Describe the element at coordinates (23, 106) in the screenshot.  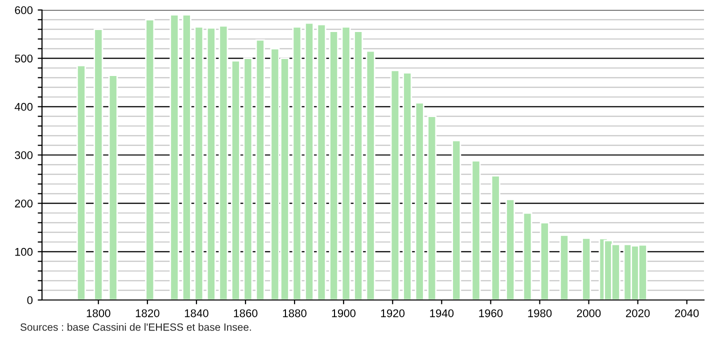
I see `y-tick-label: 400` at that location.